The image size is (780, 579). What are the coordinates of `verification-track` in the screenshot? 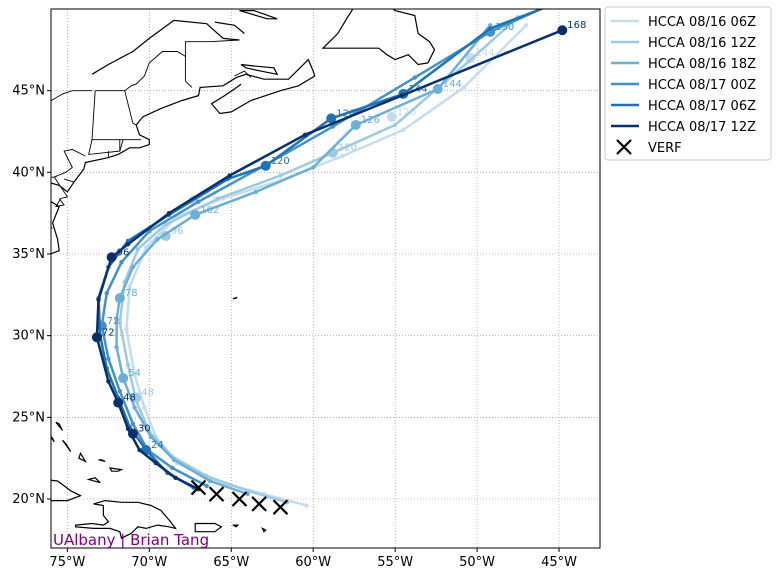 It's located at (239, 497).